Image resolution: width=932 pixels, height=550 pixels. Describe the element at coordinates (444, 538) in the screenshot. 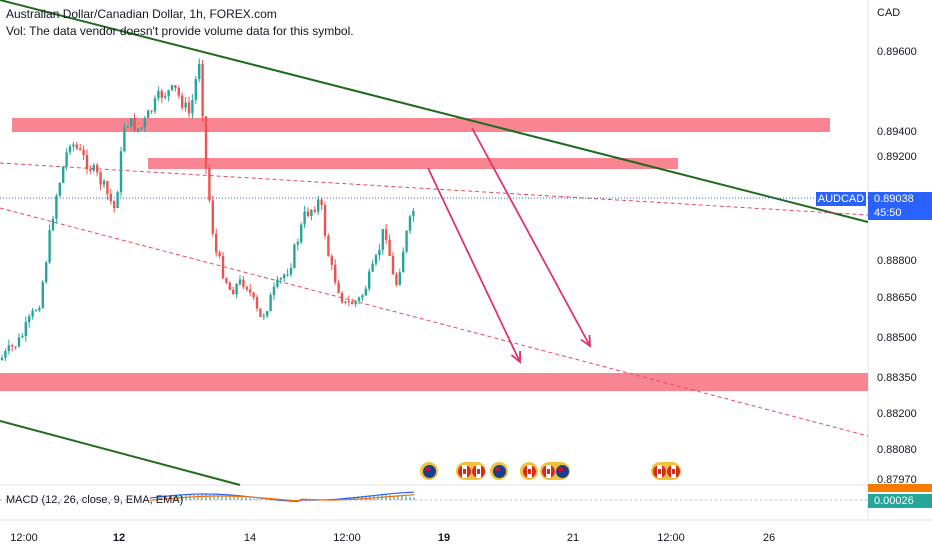

I see `time-tick: 19` at that location.